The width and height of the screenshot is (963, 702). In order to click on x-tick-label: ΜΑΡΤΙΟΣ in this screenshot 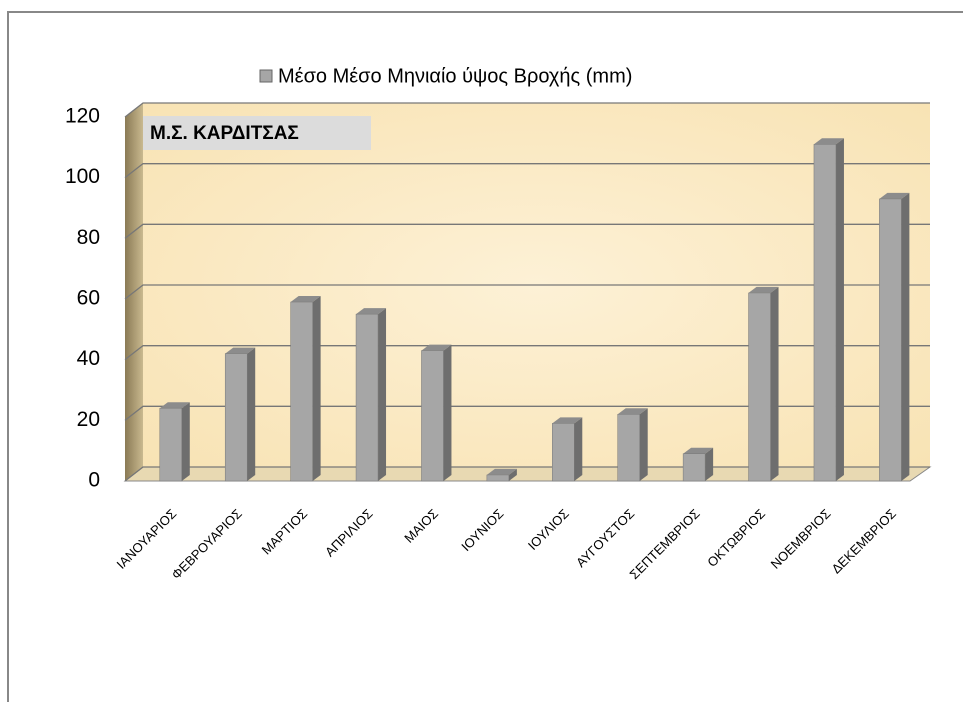, I will do `click(285, 532)`.